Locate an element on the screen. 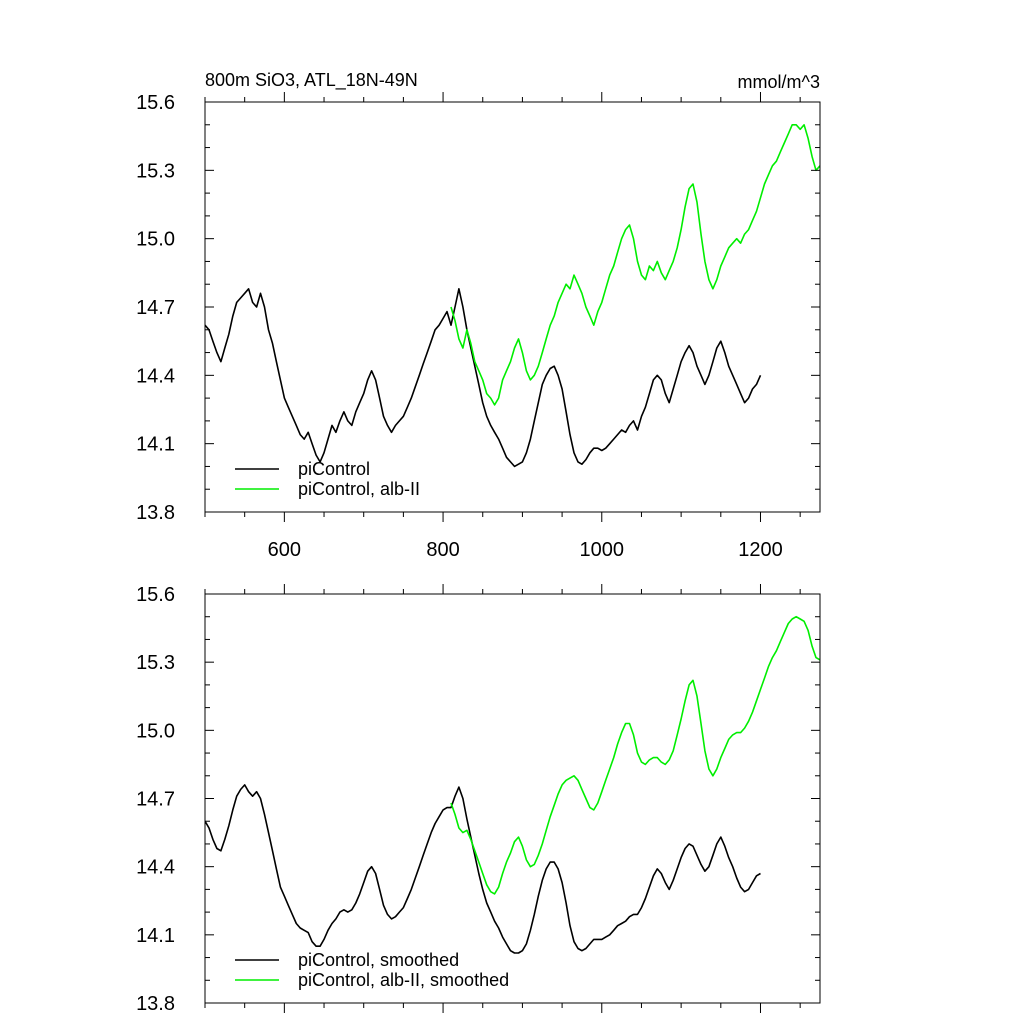 This screenshot has width=1024, height=1029. legend-entry-0: piControl is located at coordinates (334, 469).